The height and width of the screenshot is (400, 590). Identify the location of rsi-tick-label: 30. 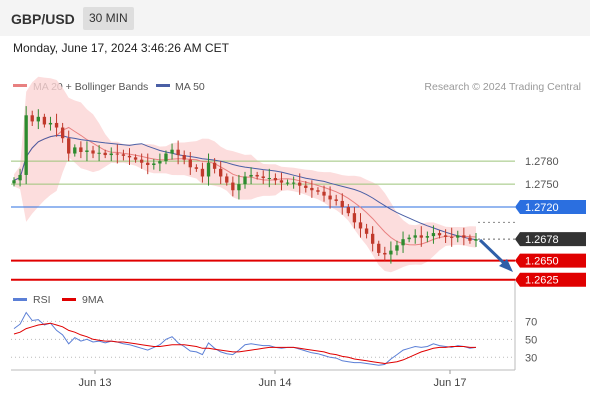
(531, 358).